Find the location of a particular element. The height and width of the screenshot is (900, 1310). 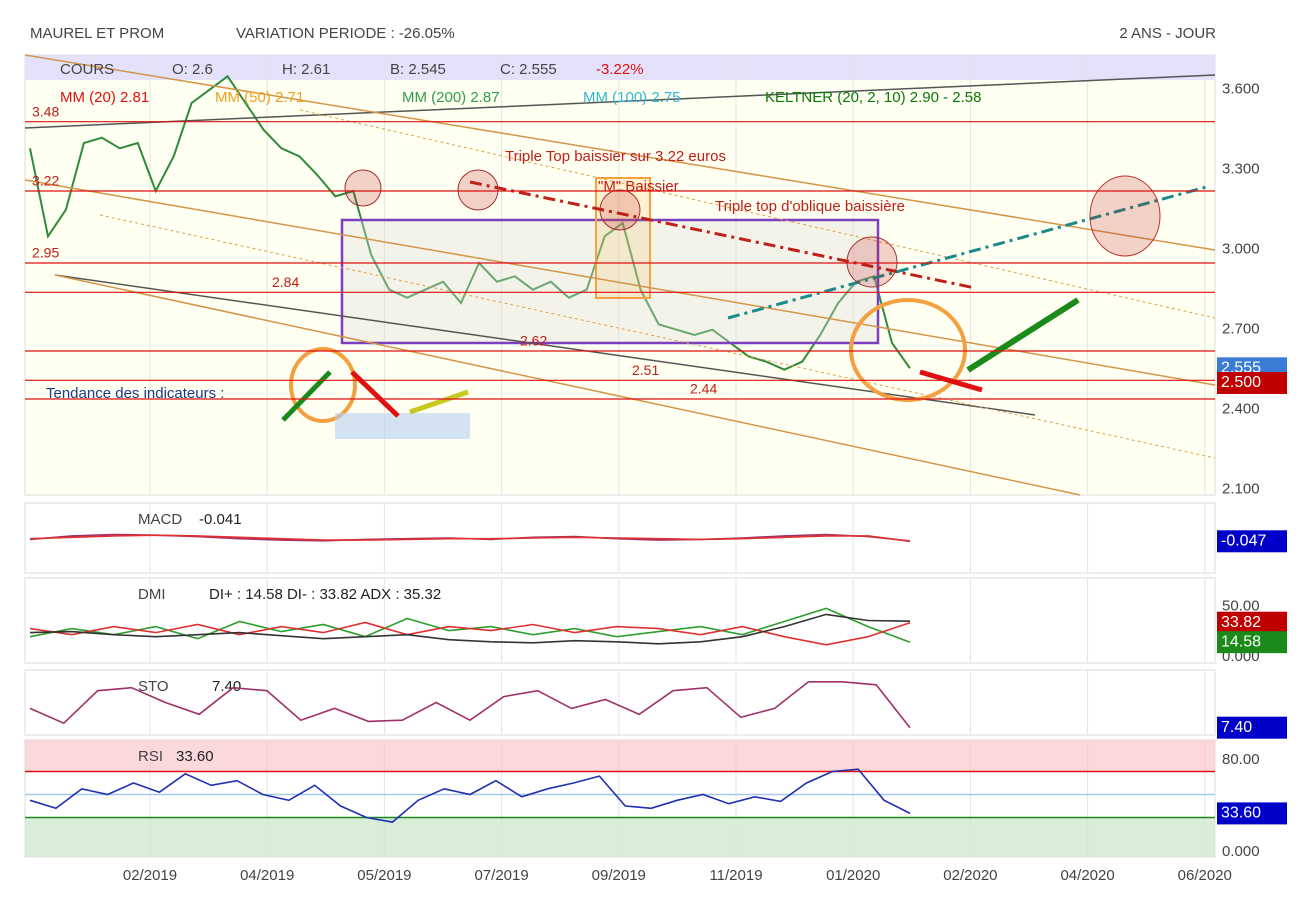

zone is located at coordinates (620, 67).